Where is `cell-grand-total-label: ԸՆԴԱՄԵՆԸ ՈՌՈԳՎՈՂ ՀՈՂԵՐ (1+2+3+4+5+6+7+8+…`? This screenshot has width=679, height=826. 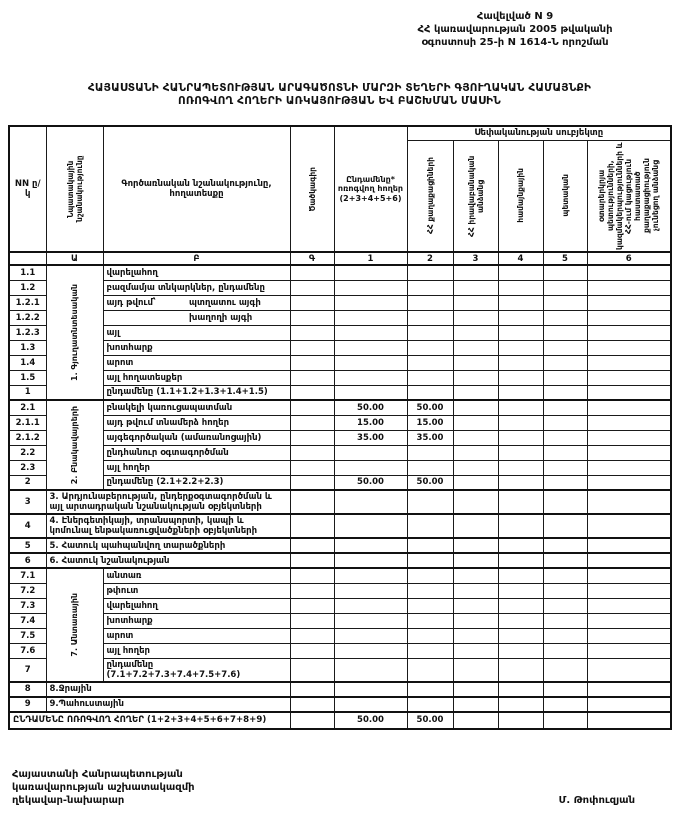 cell-grand-total-label: ԸՆԴԱՄԵՆԸ ՈՌՈԳՎՈՂ ՀՈՂԵՐ (1+2+3+4+5+6+7+8+… is located at coordinates (149, 720).